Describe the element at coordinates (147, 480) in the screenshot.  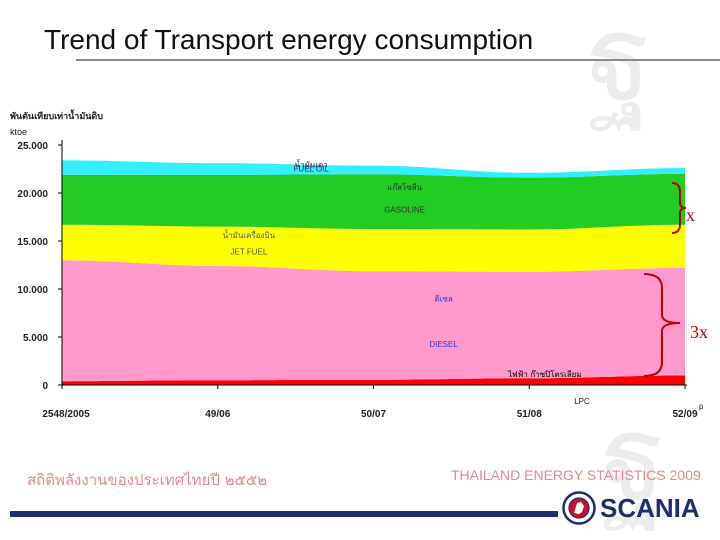
I see `footer-thai-text: สถิติพลังงานของประเทศไทยปี ๒๕๕๒` at that location.